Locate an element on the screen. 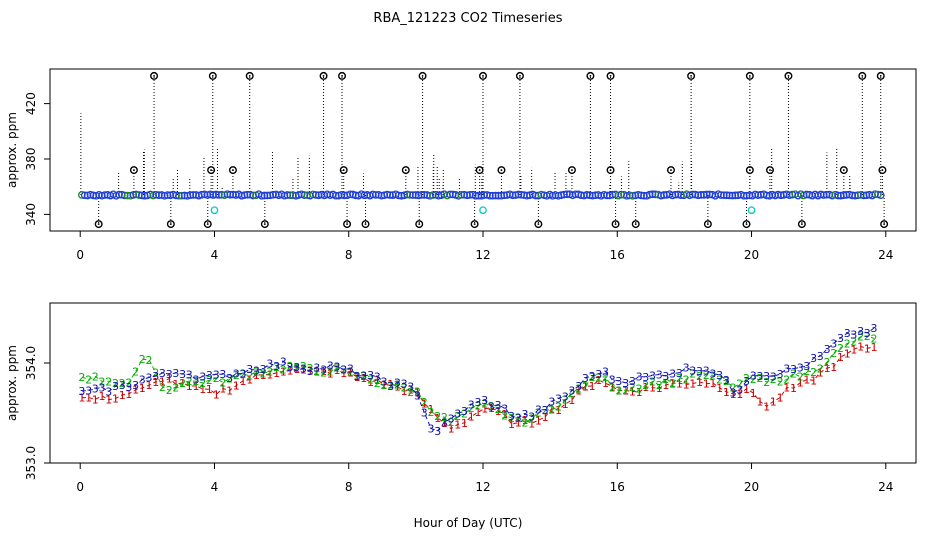  bottom-y-tick-label: 354.0 is located at coordinates (31, 363).